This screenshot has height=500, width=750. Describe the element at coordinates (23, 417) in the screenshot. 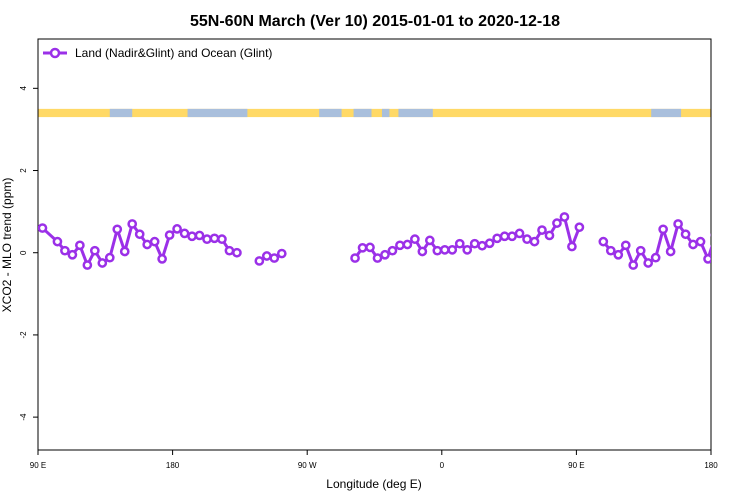

I see `y-tick-label: -4` at that location.